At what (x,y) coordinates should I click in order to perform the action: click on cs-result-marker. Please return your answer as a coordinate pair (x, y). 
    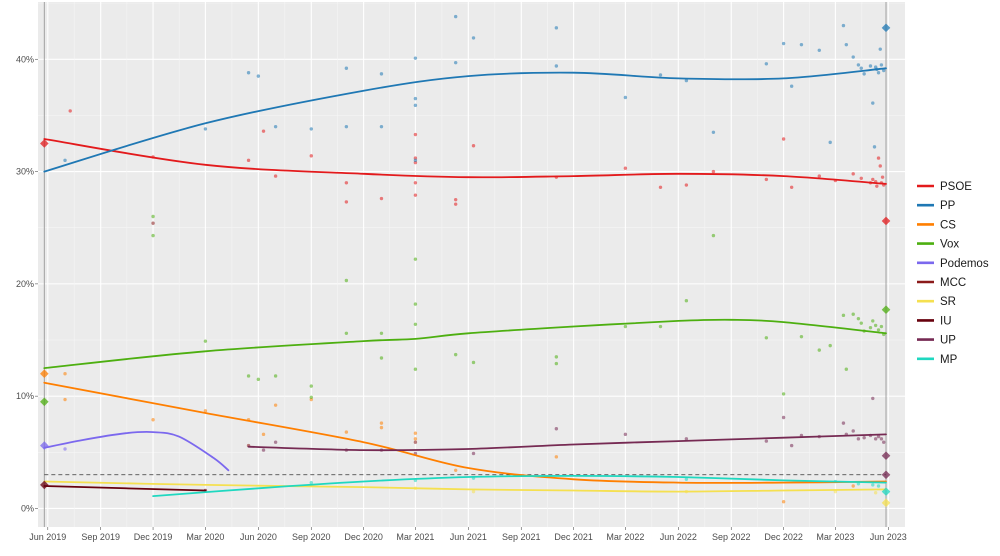
    Looking at the image, I should click on (44, 374).